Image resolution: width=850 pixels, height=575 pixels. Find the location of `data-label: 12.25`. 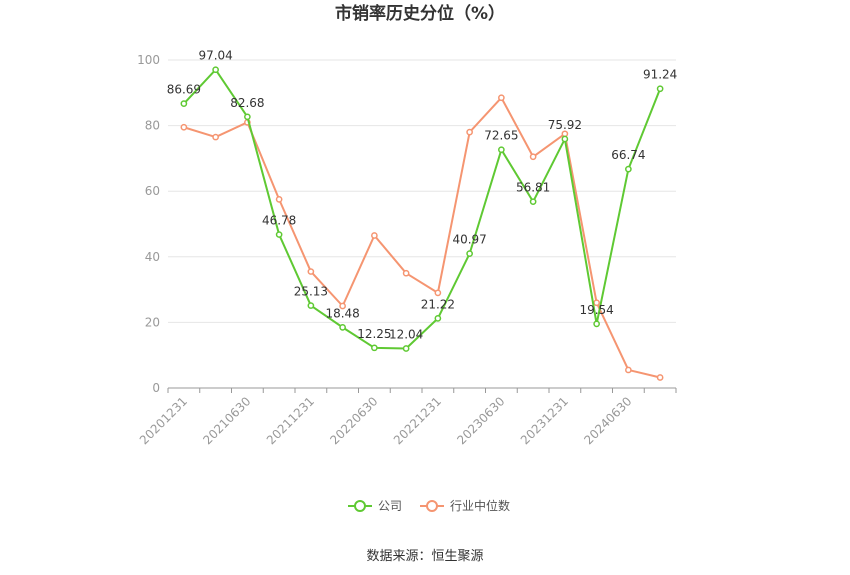

data-label: 12.25 is located at coordinates (374, 334).